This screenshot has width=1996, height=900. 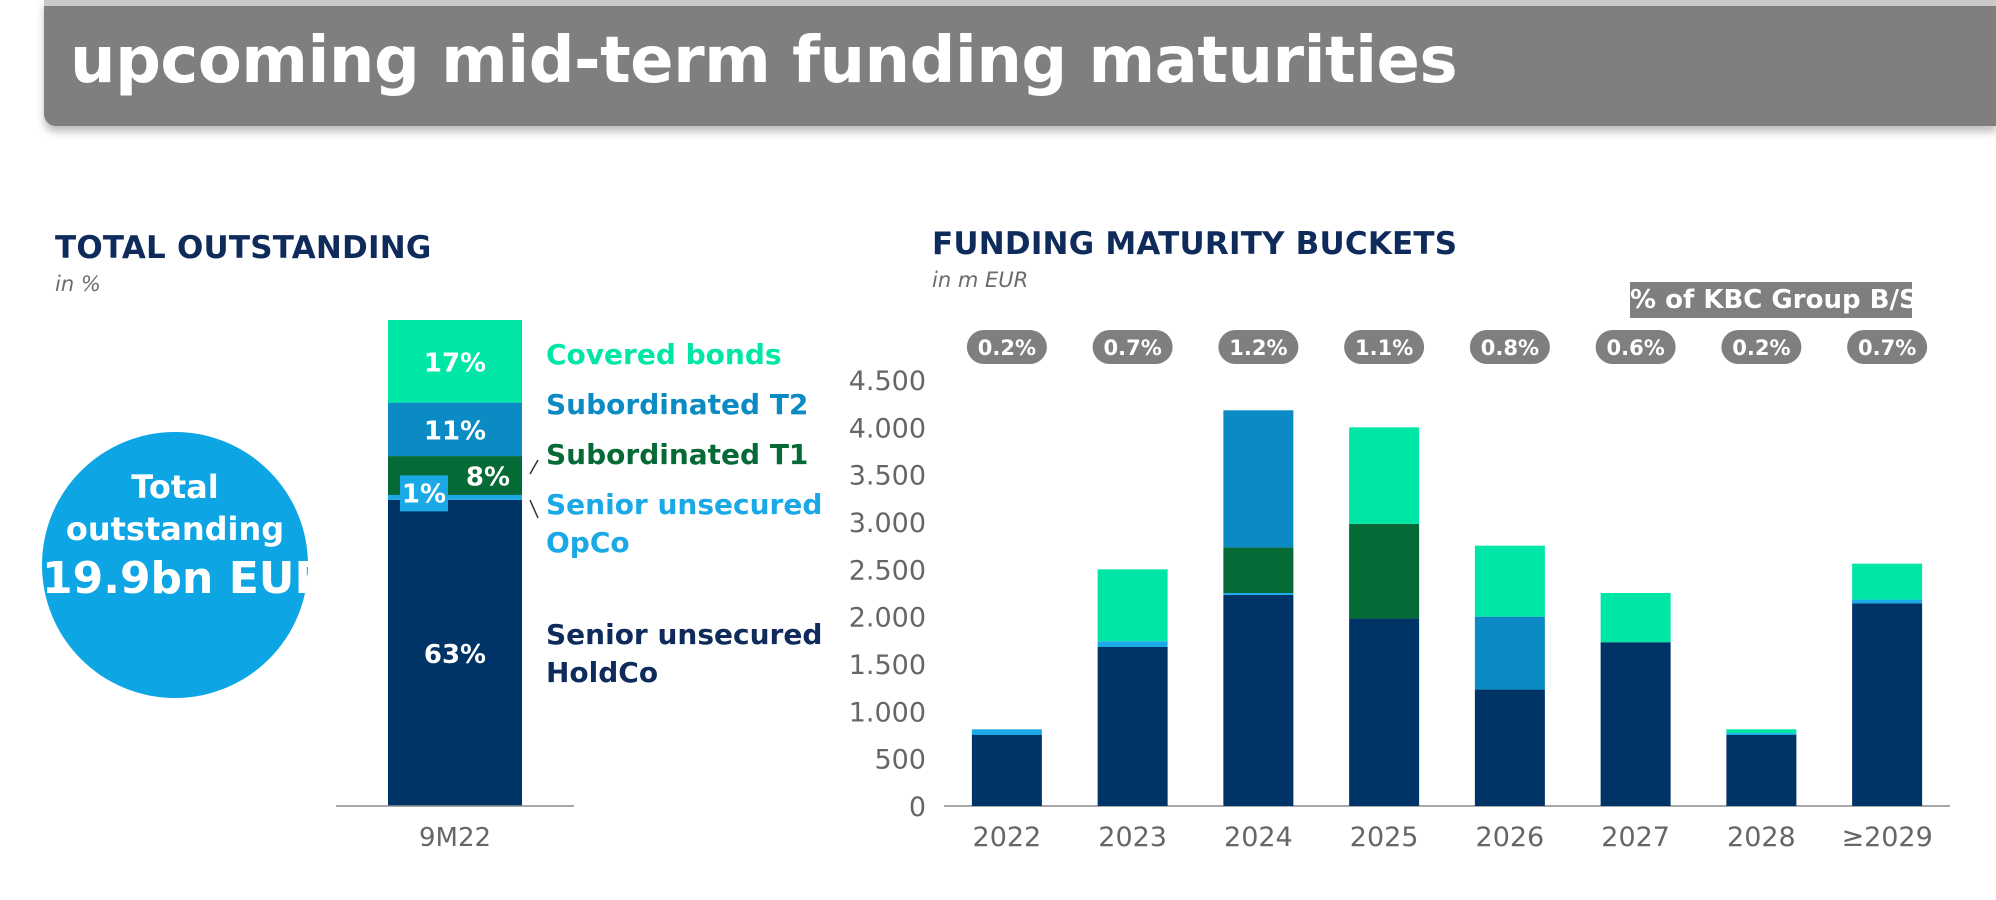 What do you see at coordinates (1195, 244) in the screenshot?
I see `maturity-title: FUNDING MATURITY BUCKETS` at bounding box center [1195, 244].